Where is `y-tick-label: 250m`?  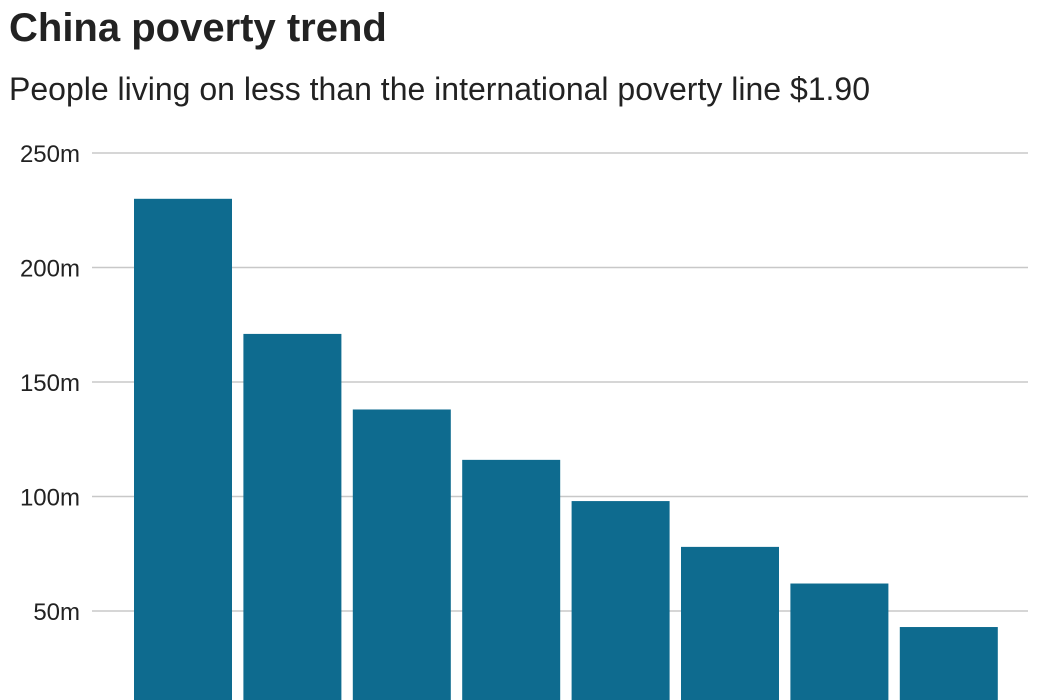
y-tick-label: 250m is located at coordinates (50, 154).